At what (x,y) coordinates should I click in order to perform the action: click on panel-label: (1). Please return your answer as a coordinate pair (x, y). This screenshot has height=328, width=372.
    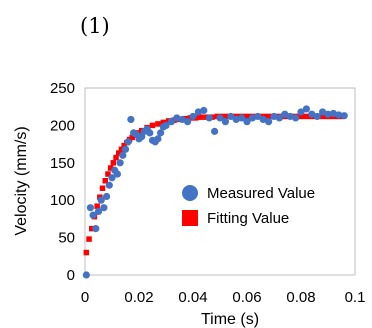
    Looking at the image, I should click on (95, 26).